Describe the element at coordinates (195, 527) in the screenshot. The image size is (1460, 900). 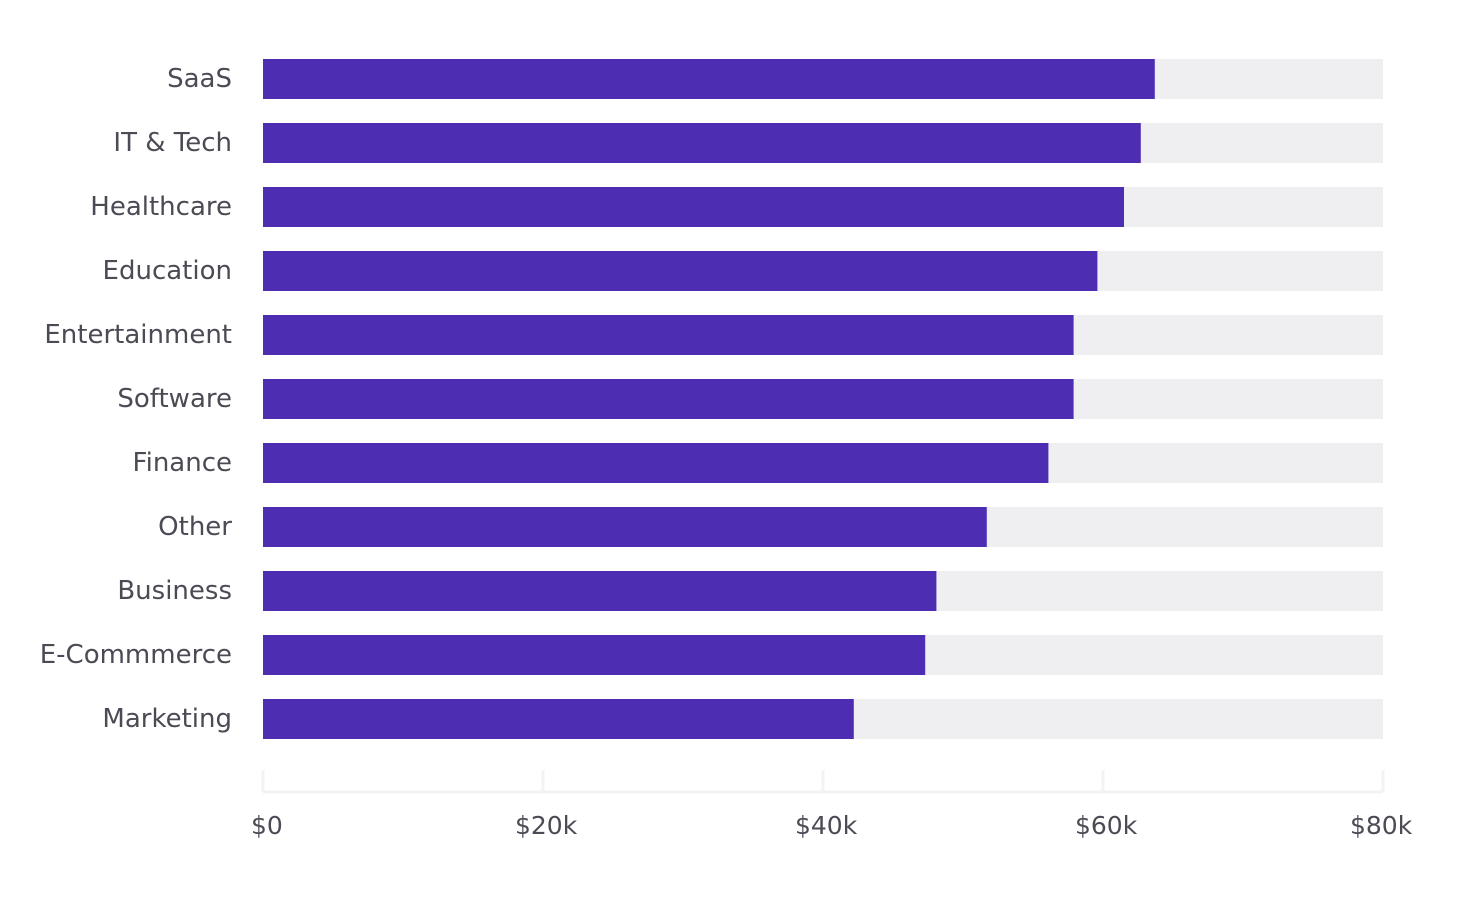
I see `category-label: Other` at that location.